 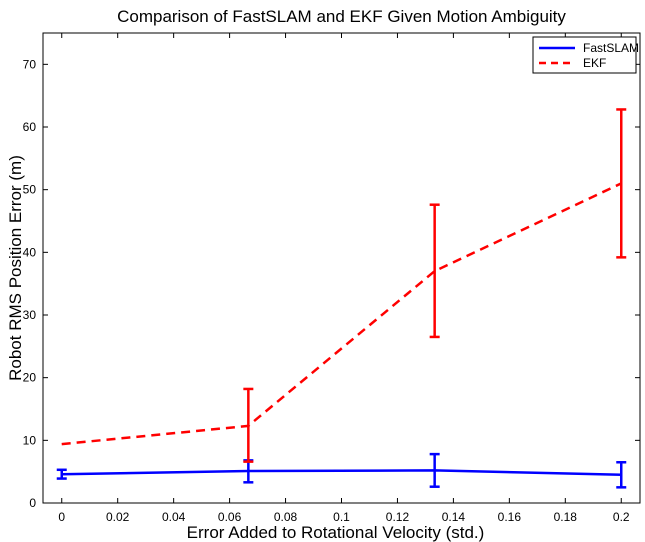 I want to click on x-tick-label: 0.16, so click(x=510, y=517).